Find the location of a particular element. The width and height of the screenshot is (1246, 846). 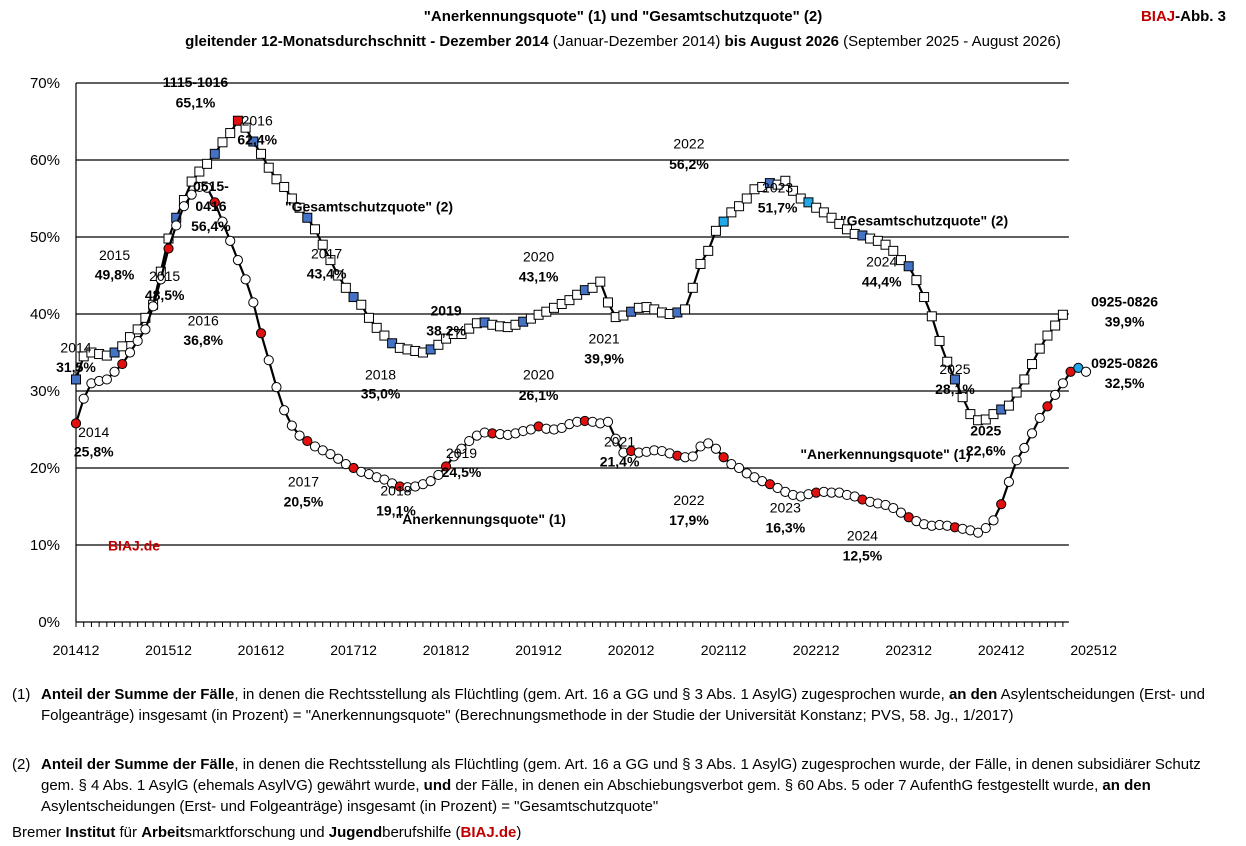

data-annotation: 20,5% is located at coordinates (304, 502).